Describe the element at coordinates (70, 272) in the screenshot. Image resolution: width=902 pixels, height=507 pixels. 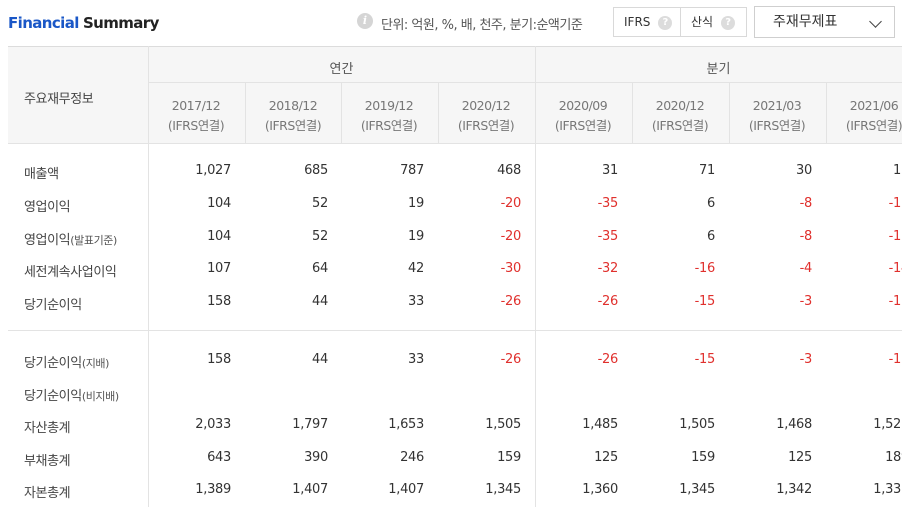
I see `row-label-text: 세전계속사업이익` at that location.